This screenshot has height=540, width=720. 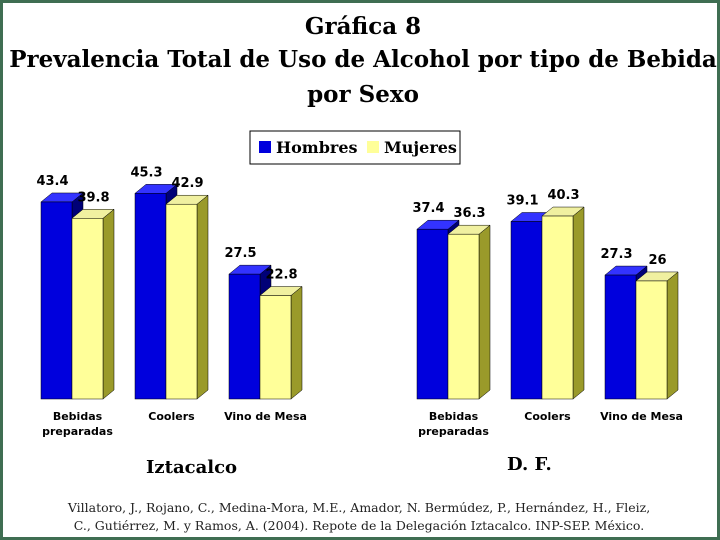 I want to click on value-label-mujeres: 36.3, so click(x=469, y=213).